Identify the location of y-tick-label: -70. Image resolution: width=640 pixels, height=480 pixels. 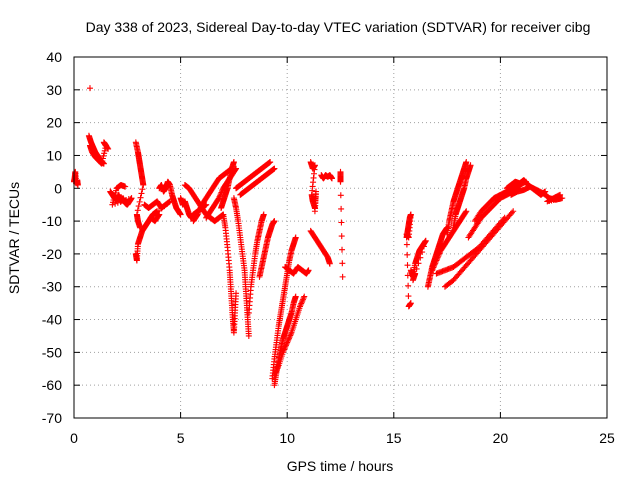
(52, 418).